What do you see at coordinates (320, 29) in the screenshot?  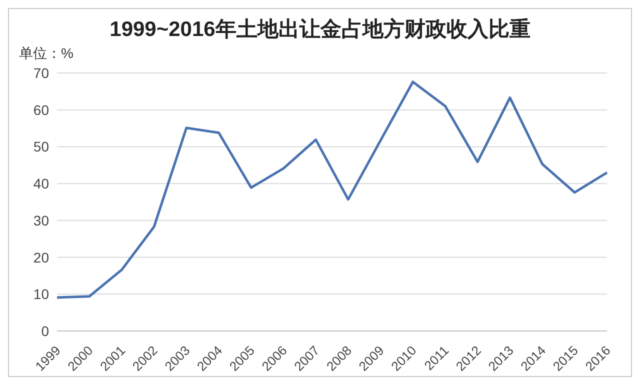 I see `chart-title: 1999~2016年土地出让金占地方财政收入比重` at bounding box center [320, 29].